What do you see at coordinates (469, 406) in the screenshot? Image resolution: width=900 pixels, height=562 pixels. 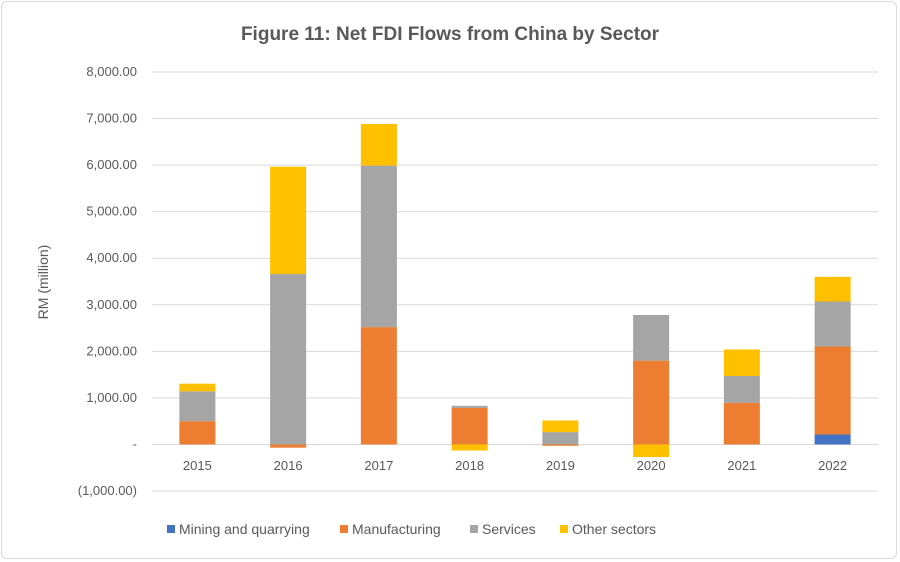 I see `bar-services-2018` at bounding box center [469, 406].